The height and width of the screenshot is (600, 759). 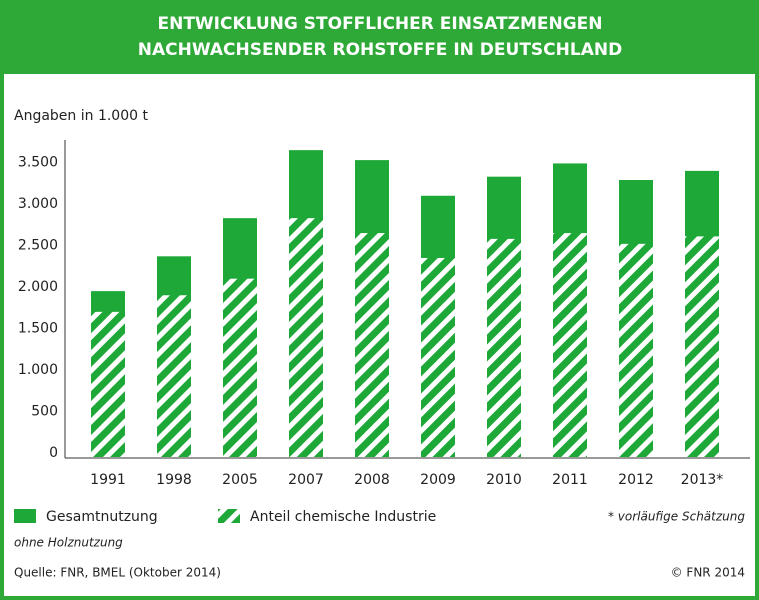 I want to click on x-tick-label: 2007, so click(x=306, y=480).